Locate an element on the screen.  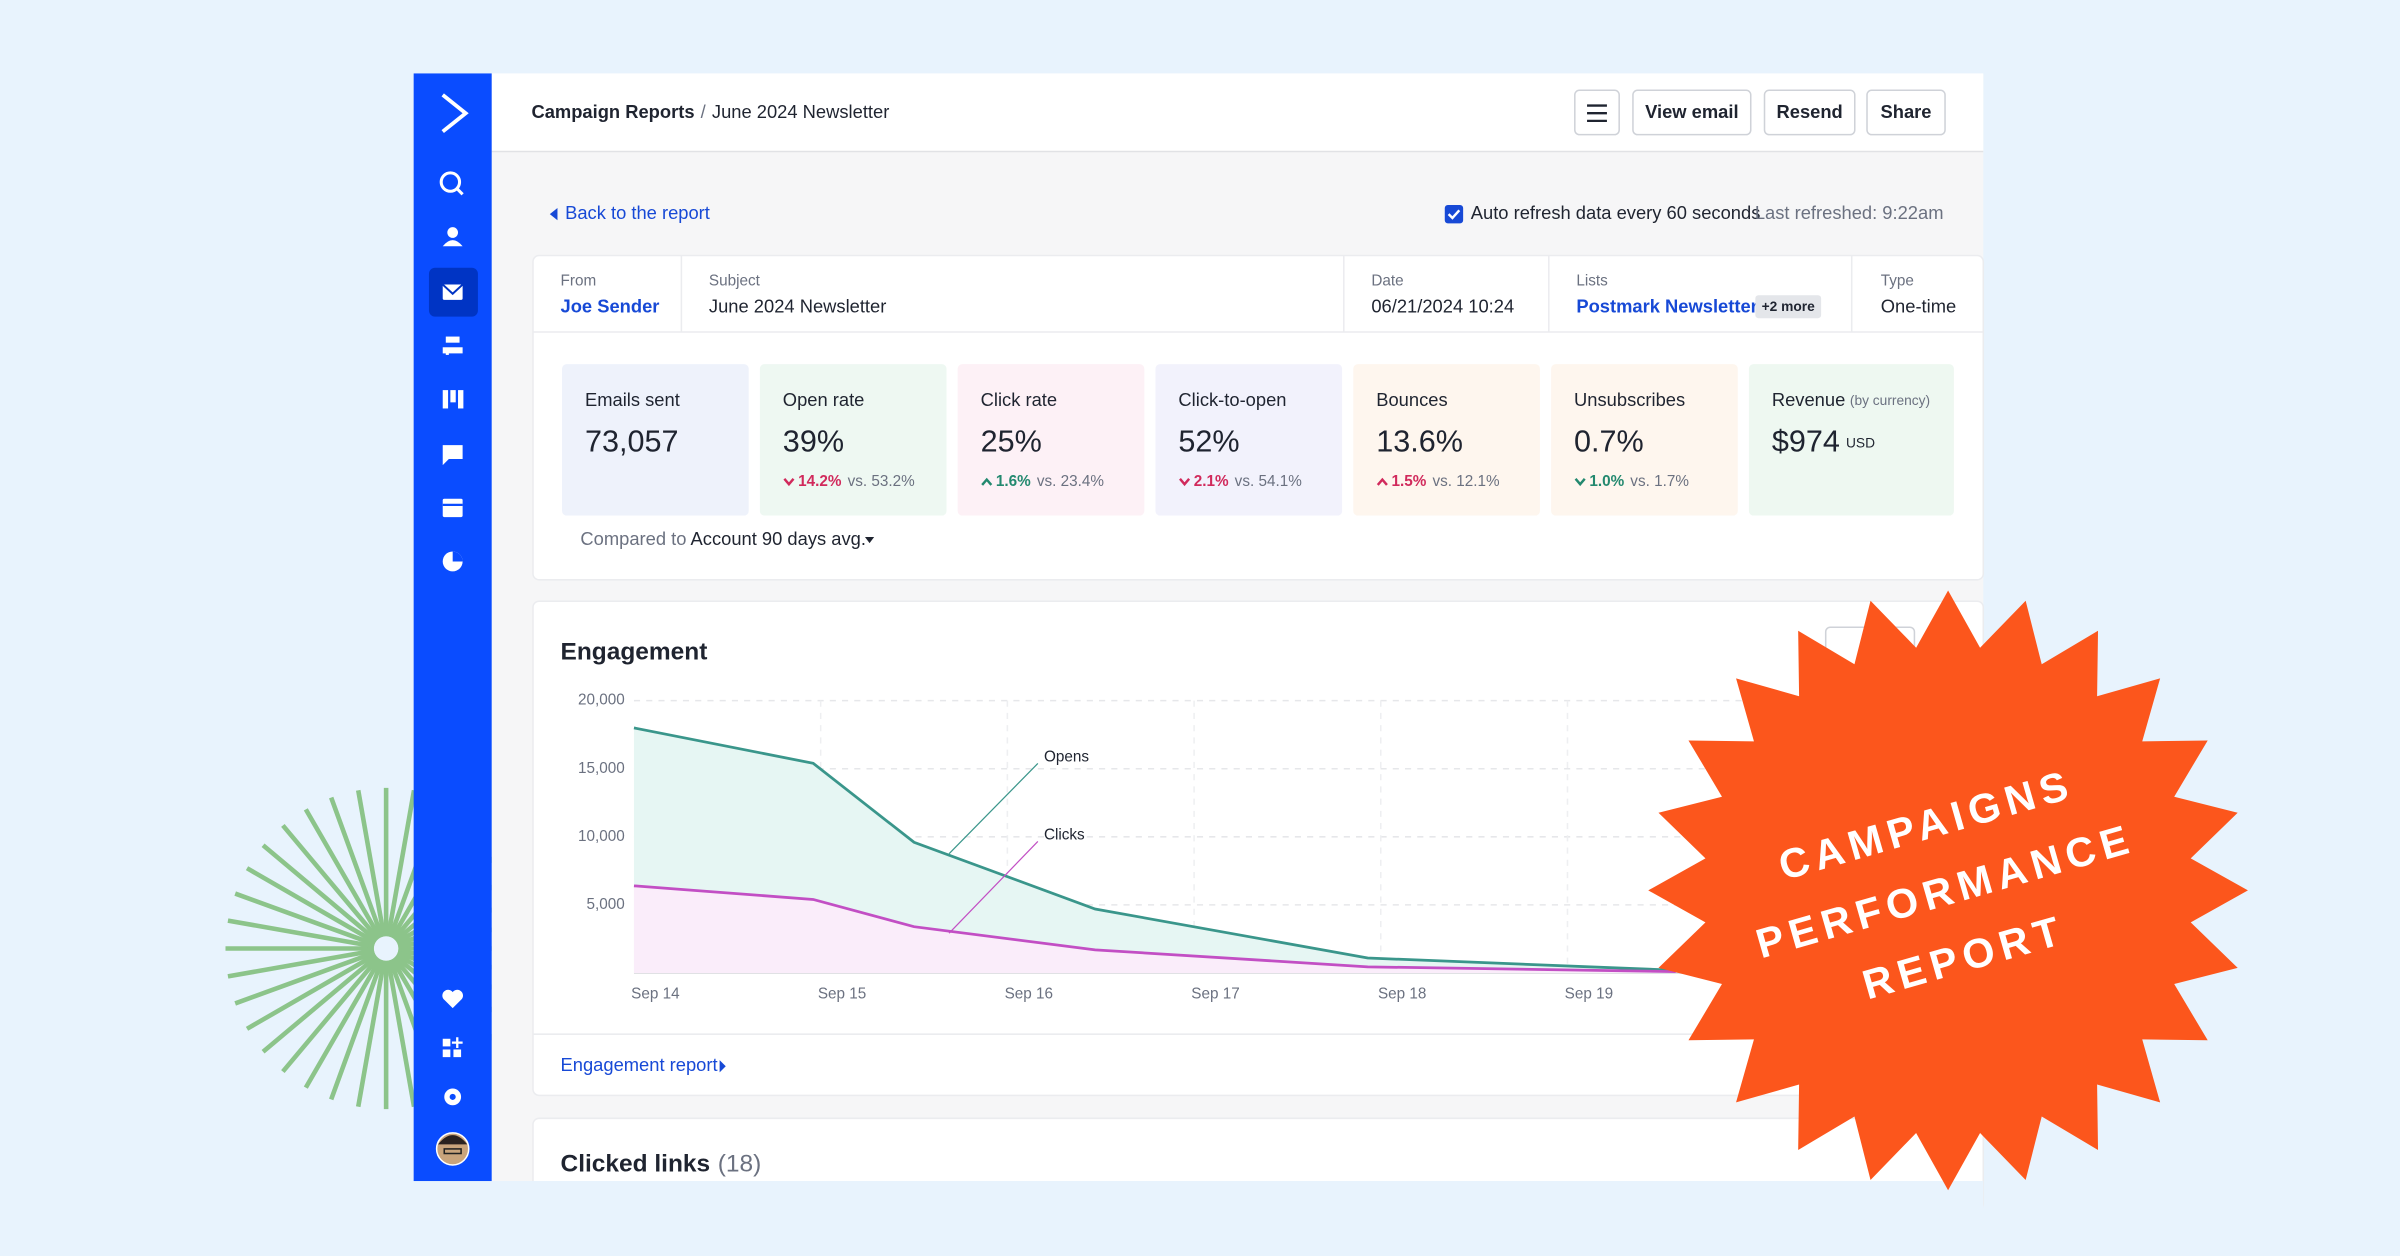
metric-change: 1.0% vs. 1.7% is located at coordinates (1639, 481).